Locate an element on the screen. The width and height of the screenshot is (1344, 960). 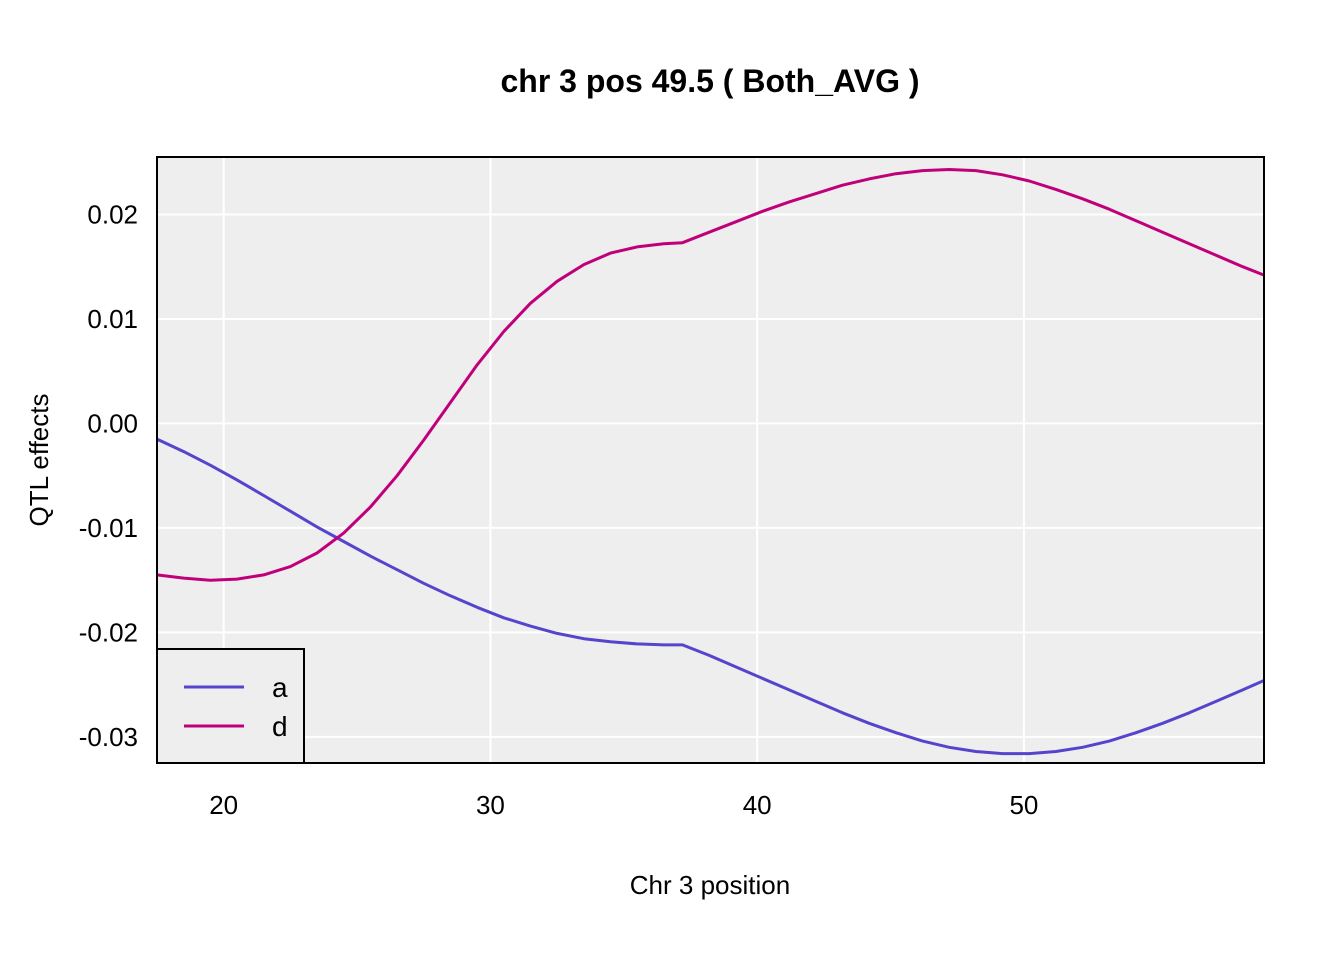
x-axis: 20 30 40 50 is located at coordinates (623, 805).